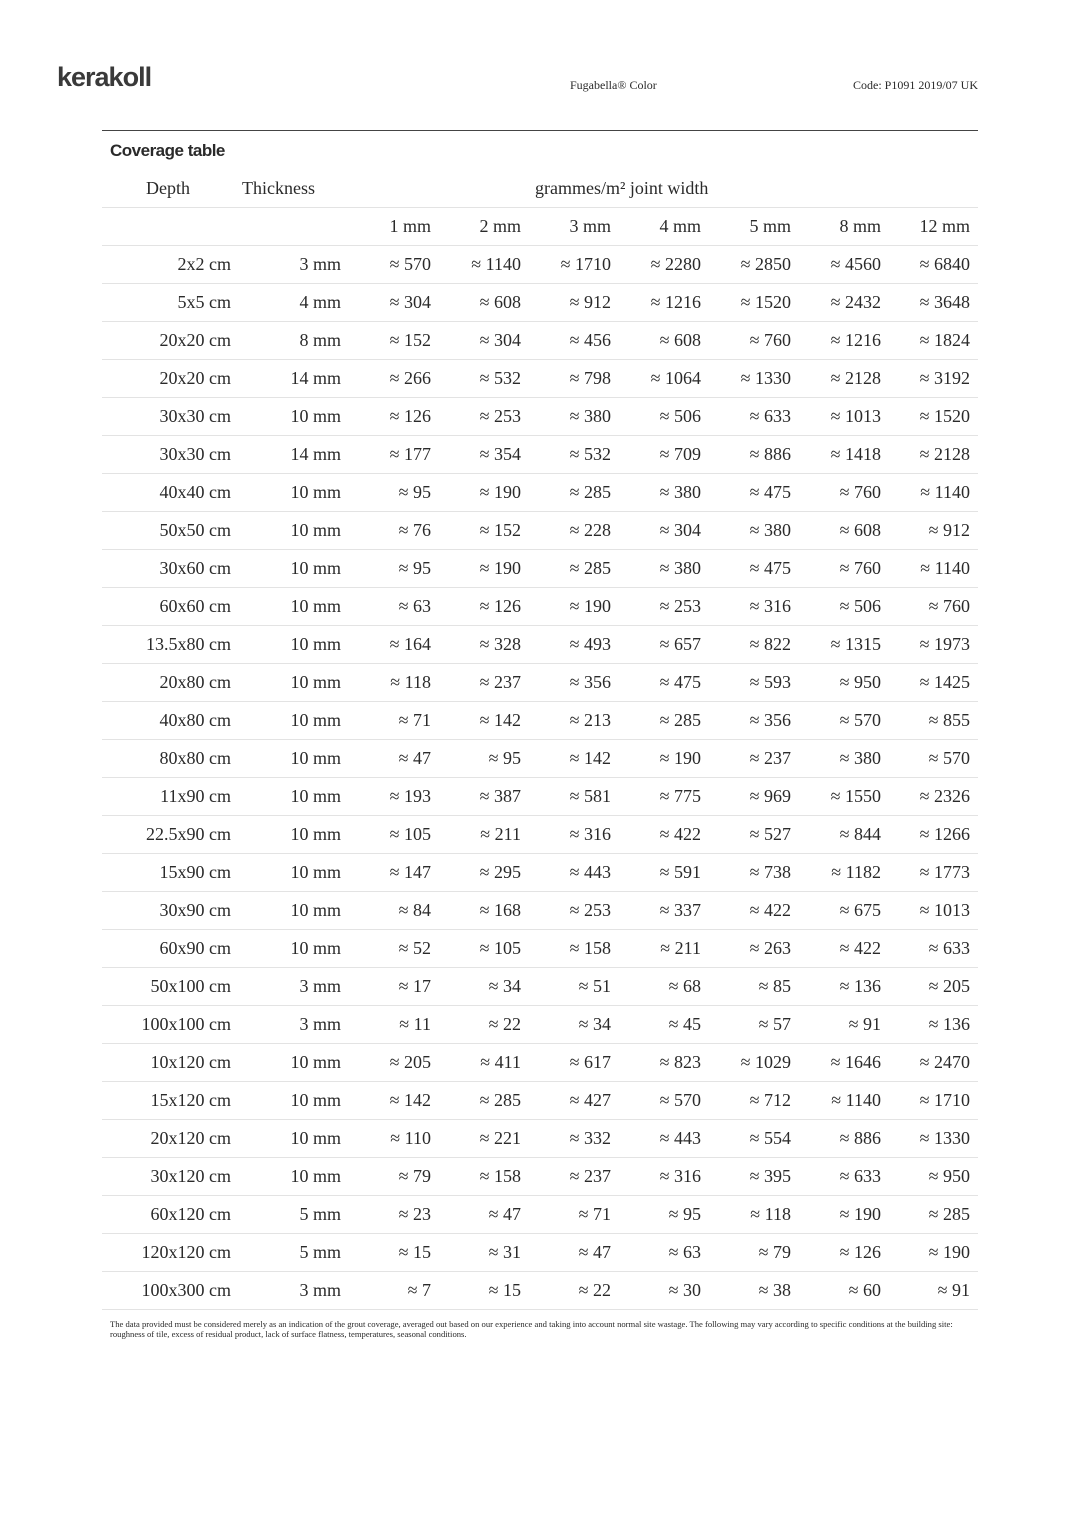 The image size is (1080, 1527). I want to click on coverage-cell: ≈ 190, so click(476, 568).